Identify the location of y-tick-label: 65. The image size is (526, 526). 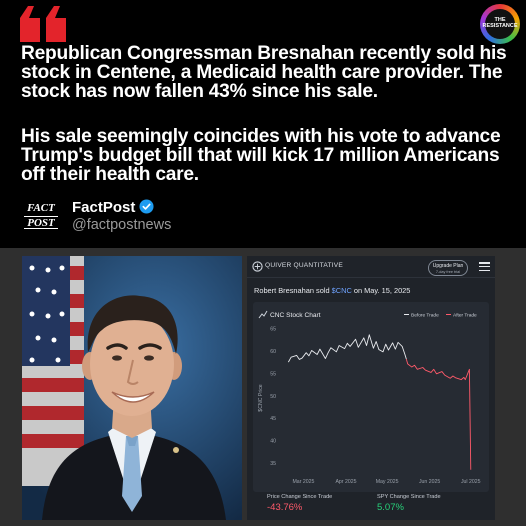
(273, 329).